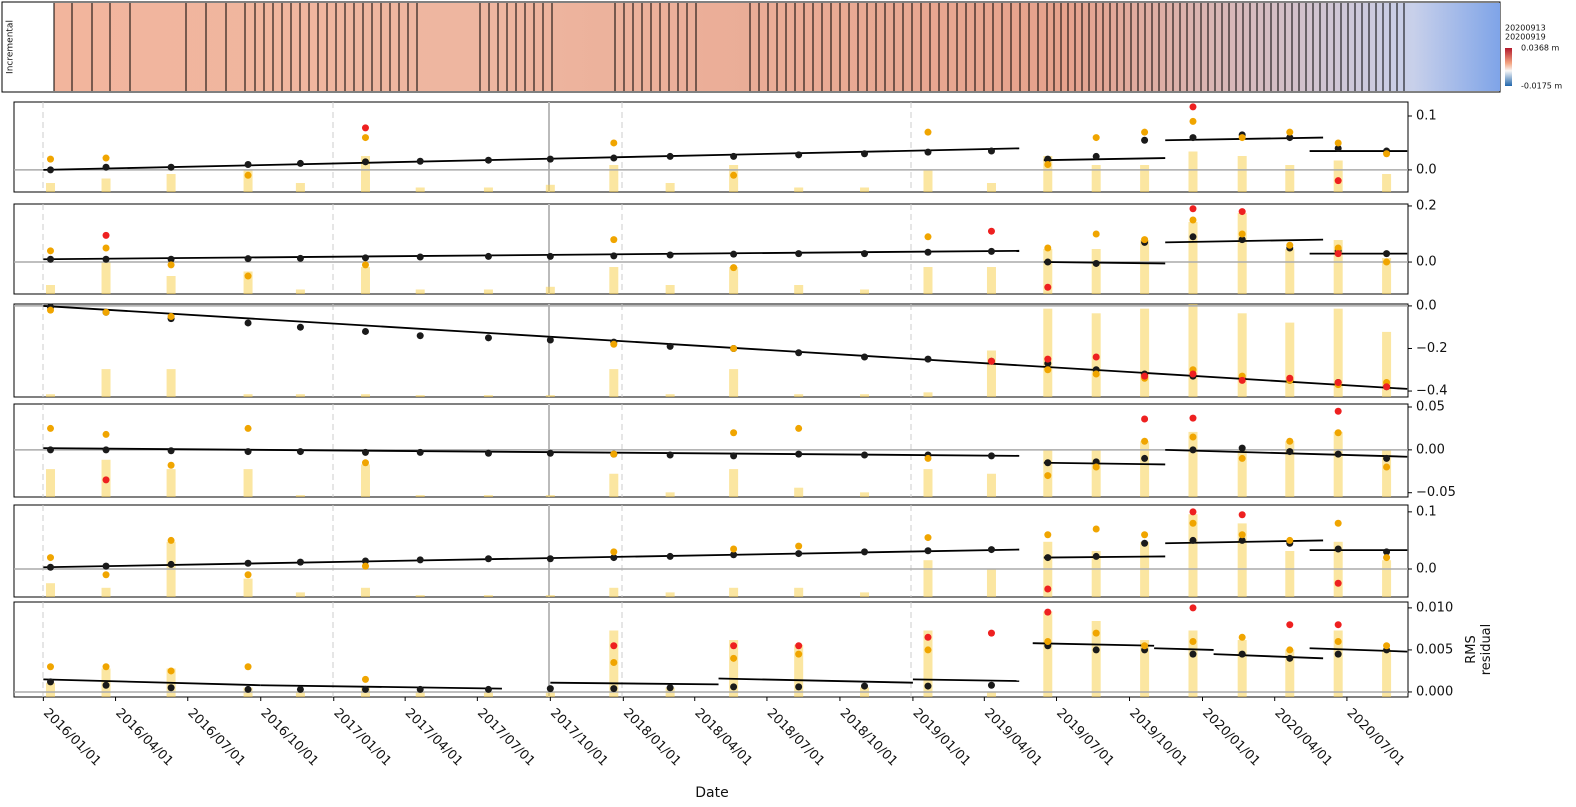  I want to click on image-date: 20200919, so click(1525, 37).